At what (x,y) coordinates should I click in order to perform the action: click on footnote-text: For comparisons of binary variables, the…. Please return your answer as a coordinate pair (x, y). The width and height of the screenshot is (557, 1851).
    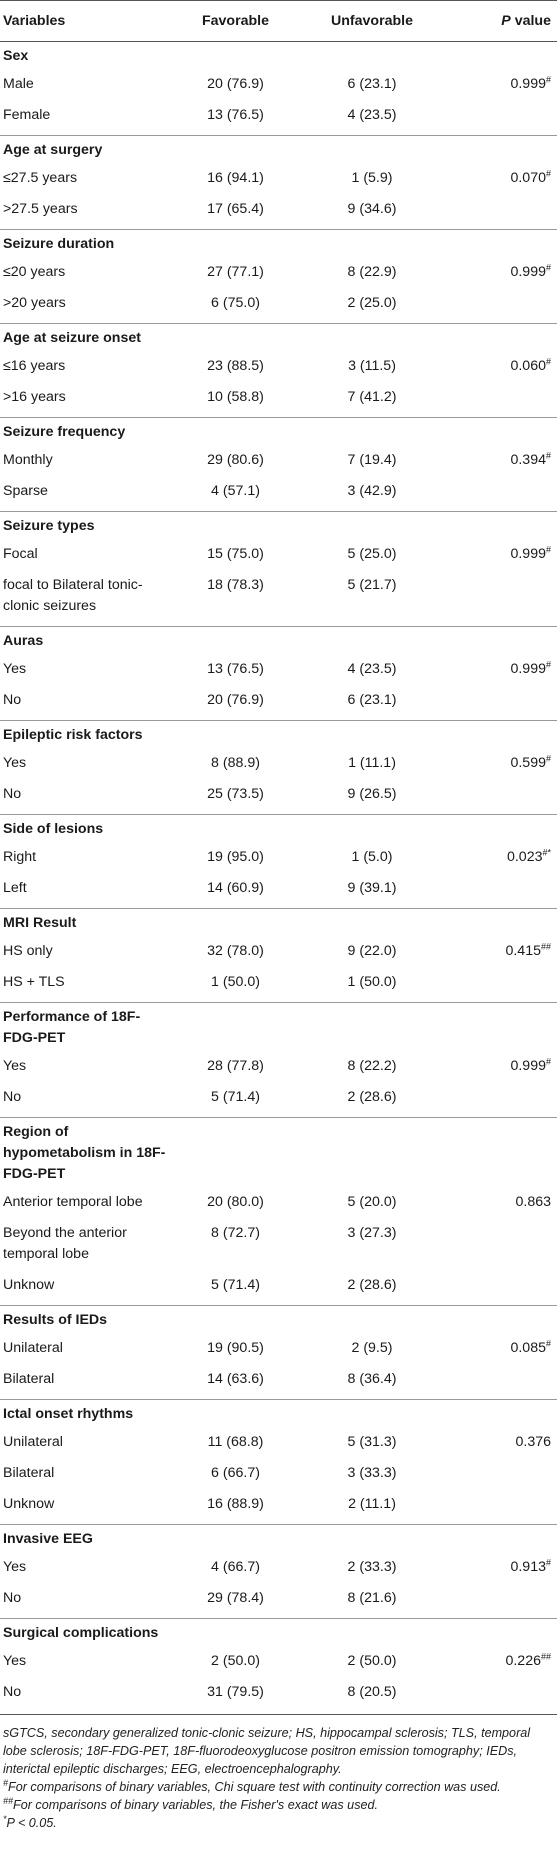
    Looking at the image, I should click on (195, 1805).